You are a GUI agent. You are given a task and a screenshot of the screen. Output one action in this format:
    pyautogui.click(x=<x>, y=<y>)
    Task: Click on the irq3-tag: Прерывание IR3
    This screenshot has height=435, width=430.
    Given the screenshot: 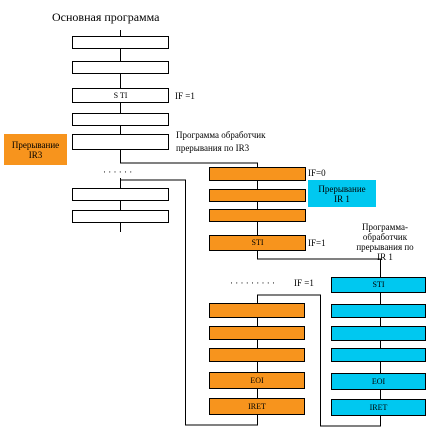 What is the action you would take?
    pyautogui.click(x=35, y=149)
    